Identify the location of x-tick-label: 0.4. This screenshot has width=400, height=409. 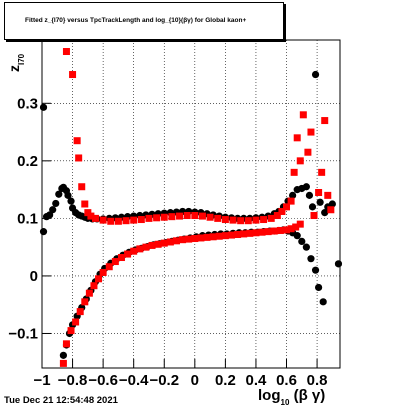
(257, 380).